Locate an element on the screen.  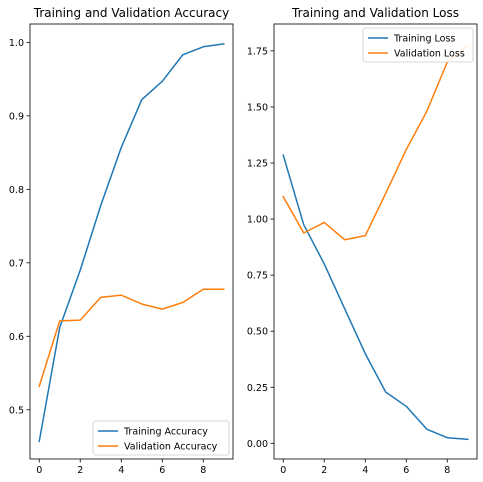
y-tick-label: 0.7 is located at coordinates (16, 263).